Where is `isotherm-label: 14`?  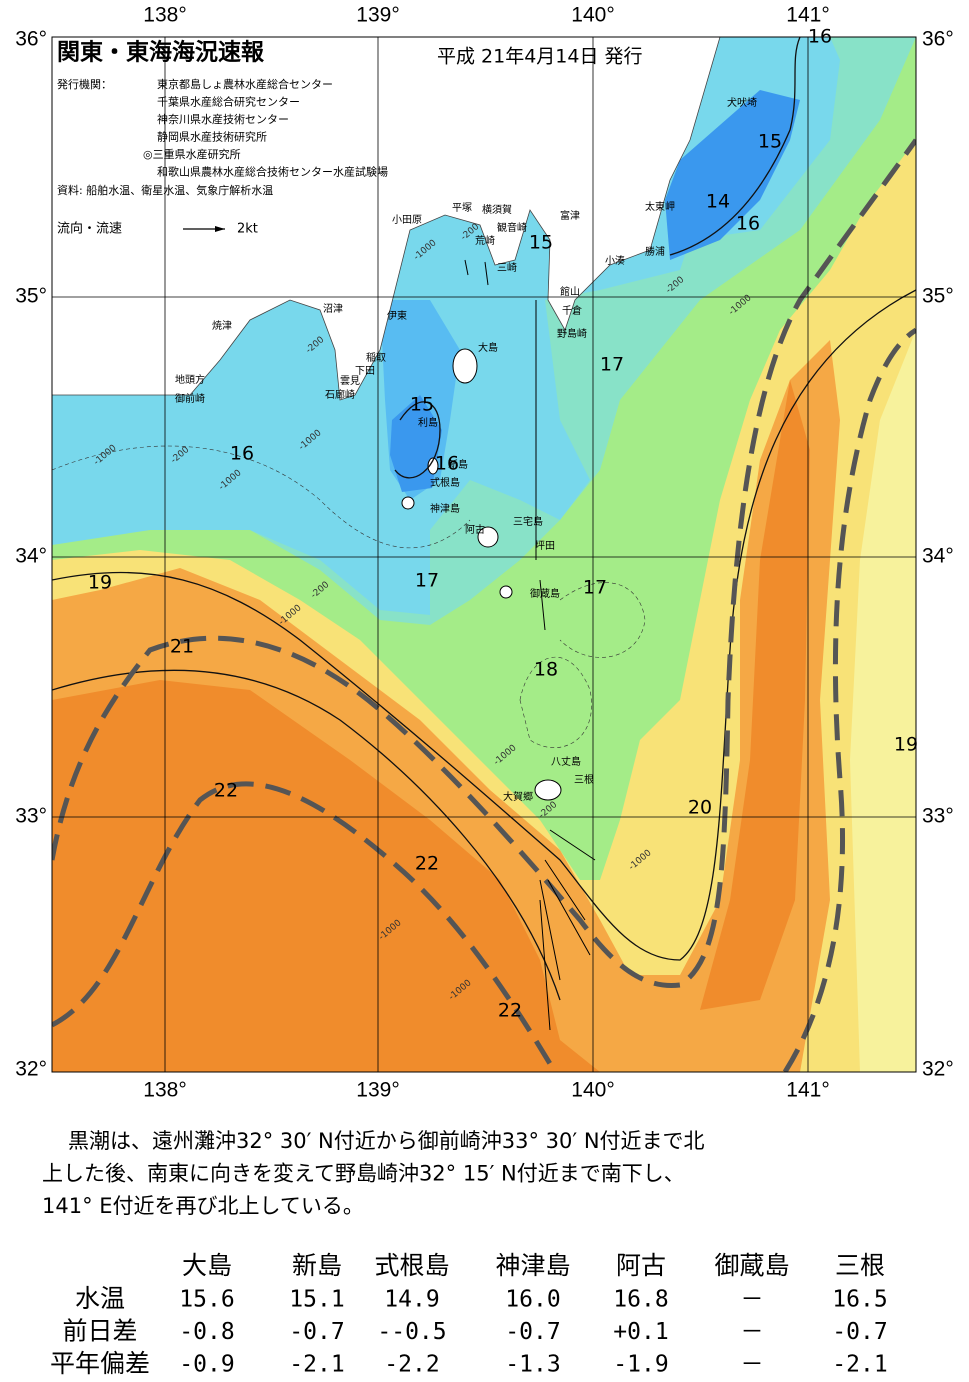
isotherm-label: 14 is located at coordinates (718, 202).